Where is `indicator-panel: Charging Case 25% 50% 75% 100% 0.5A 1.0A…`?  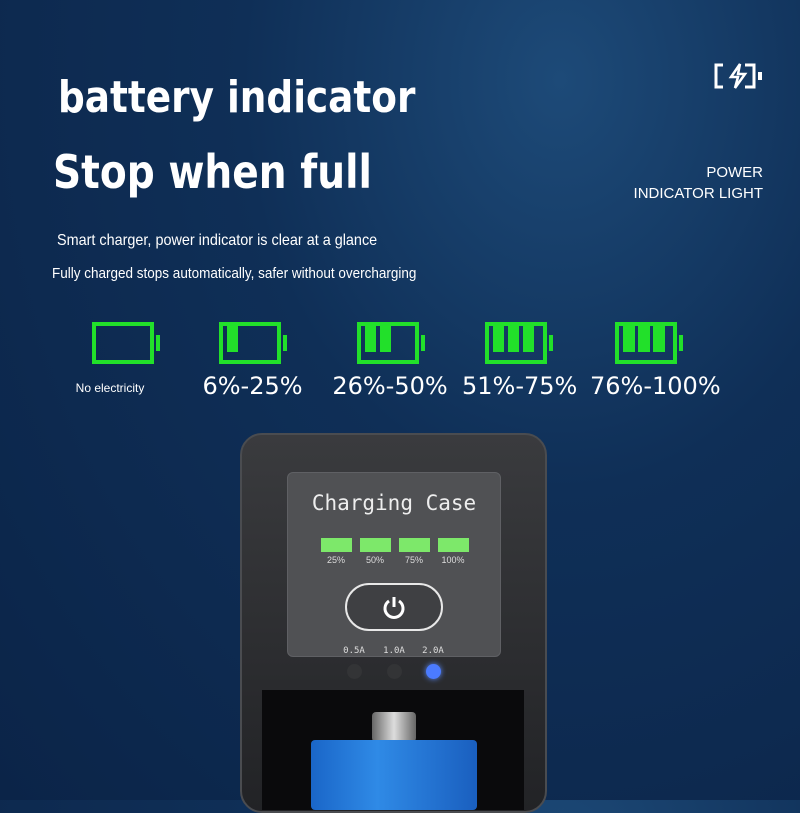 indicator-panel: Charging Case 25% 50% 75% 100% 0.5A 1.0A… is located at coordinates (394, 575).